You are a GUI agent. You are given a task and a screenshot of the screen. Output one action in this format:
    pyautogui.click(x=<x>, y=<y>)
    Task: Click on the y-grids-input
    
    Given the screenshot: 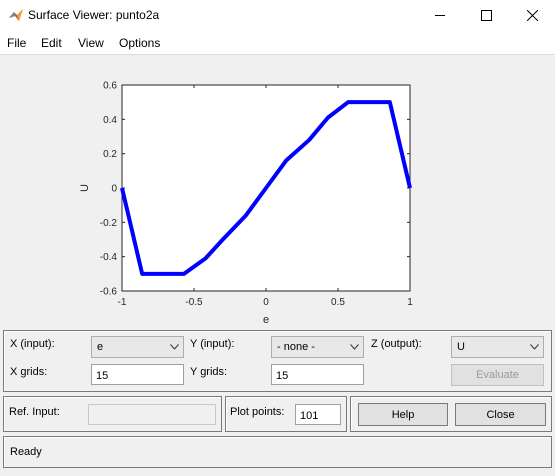 What is the action you would take?
    pyautogui.click(x=317, y=374)
    